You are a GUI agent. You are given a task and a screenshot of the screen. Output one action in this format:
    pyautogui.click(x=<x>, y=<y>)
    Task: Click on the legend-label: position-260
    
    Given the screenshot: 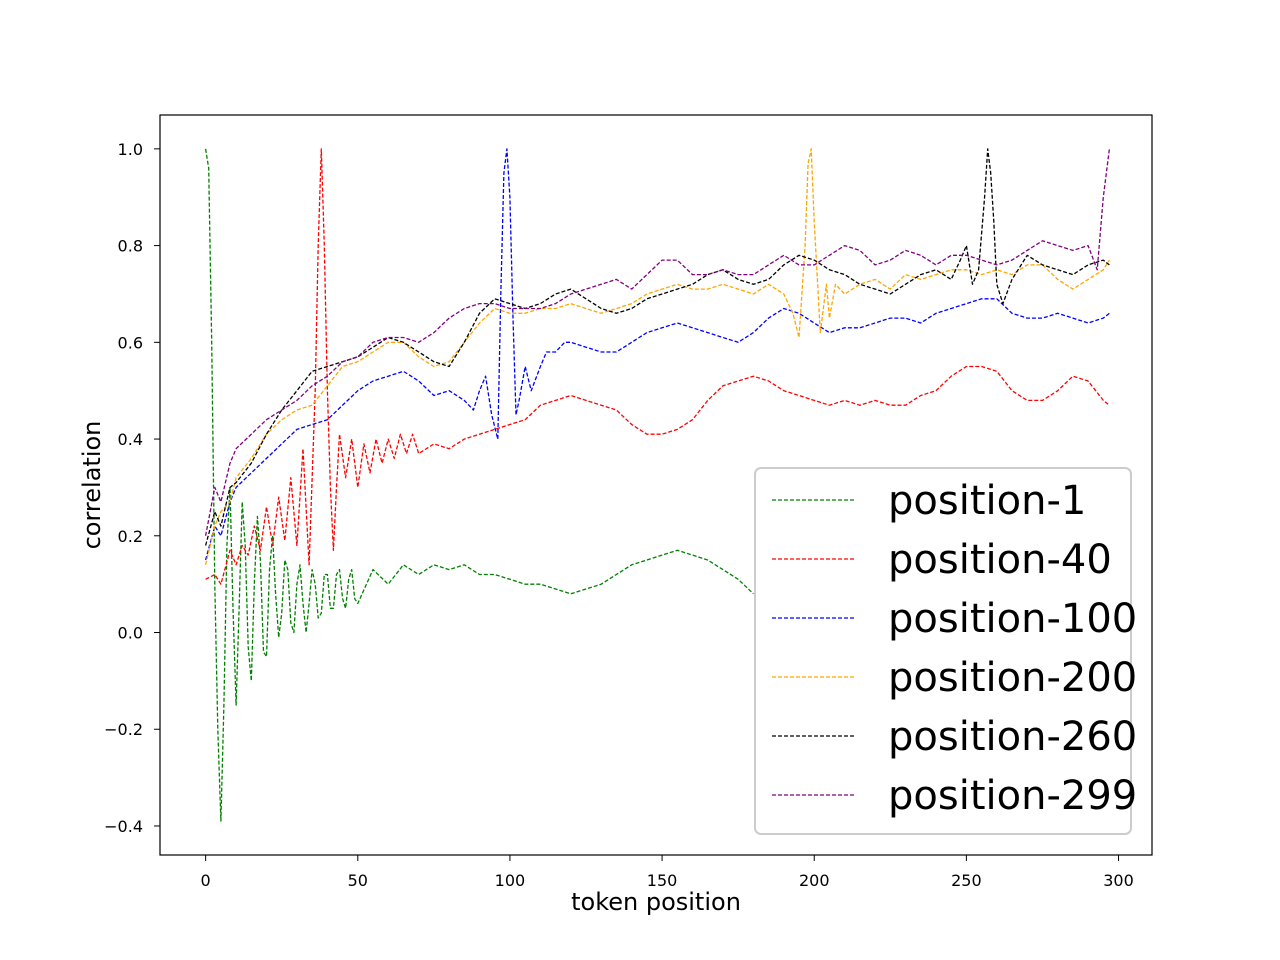 What is the action you would take?
    pyautogui.click(x=1012, y=737)
    